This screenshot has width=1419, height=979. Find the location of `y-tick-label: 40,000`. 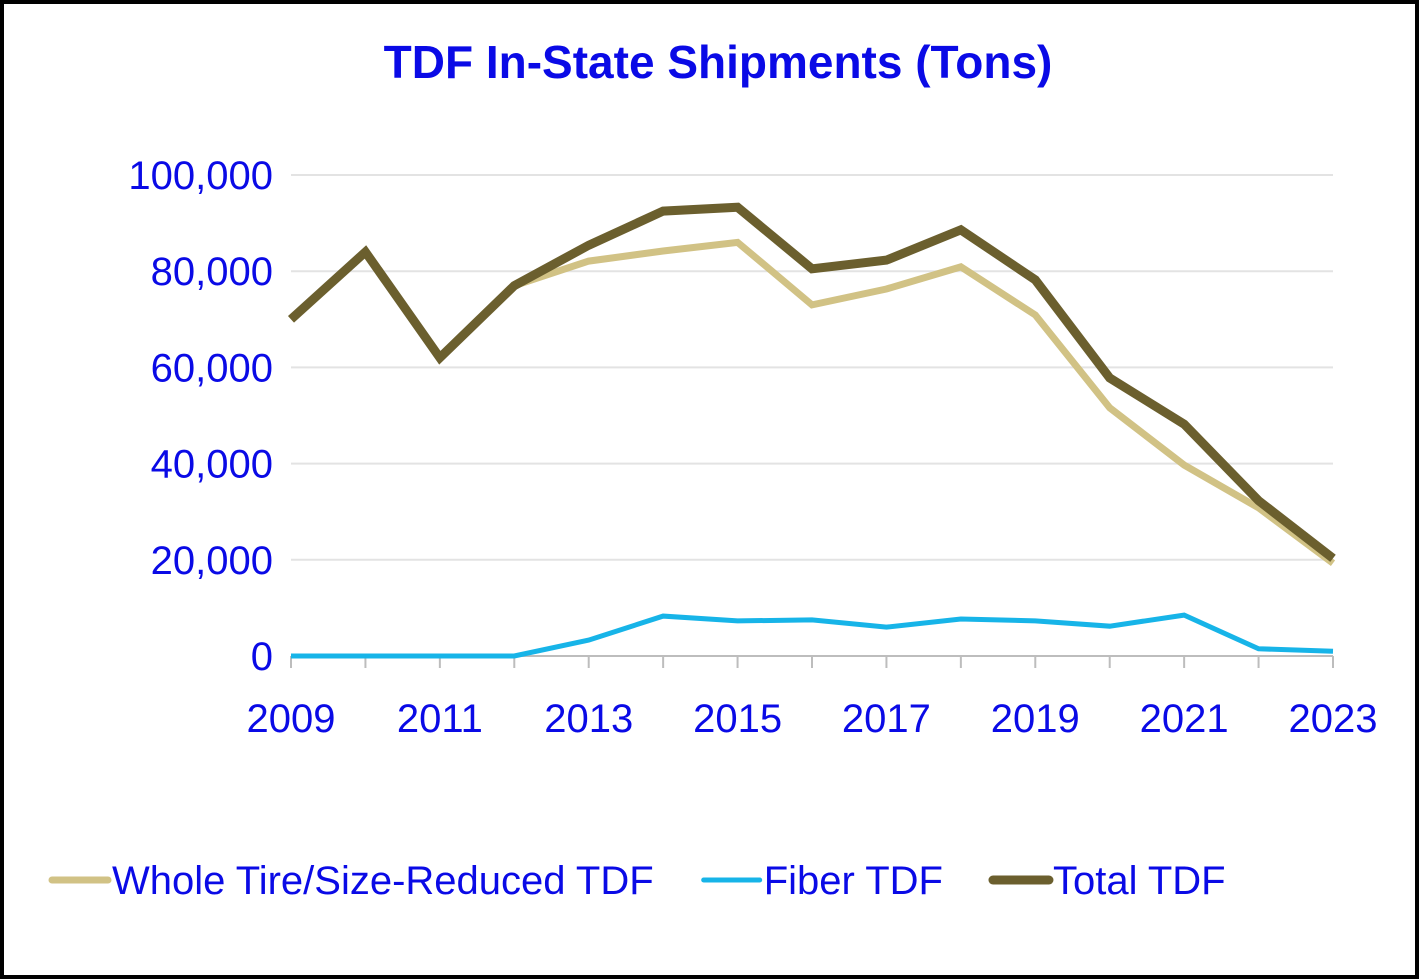

y-tick-label: 40,000 is located at coordinates (212, 465).